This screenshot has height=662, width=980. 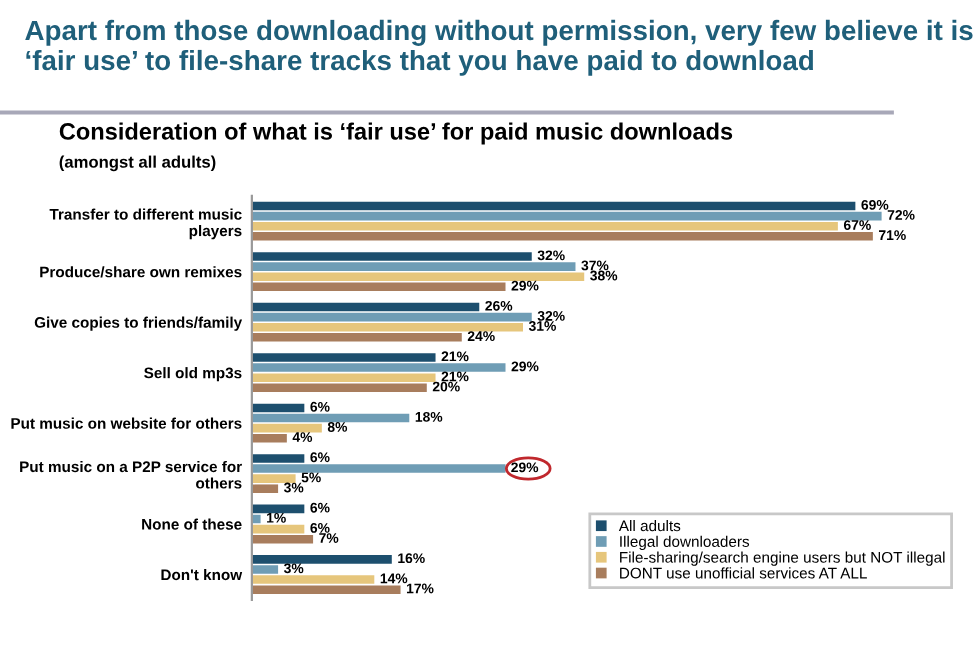 I want to click on text: (amongst all adults), so click(x=137, y=163).